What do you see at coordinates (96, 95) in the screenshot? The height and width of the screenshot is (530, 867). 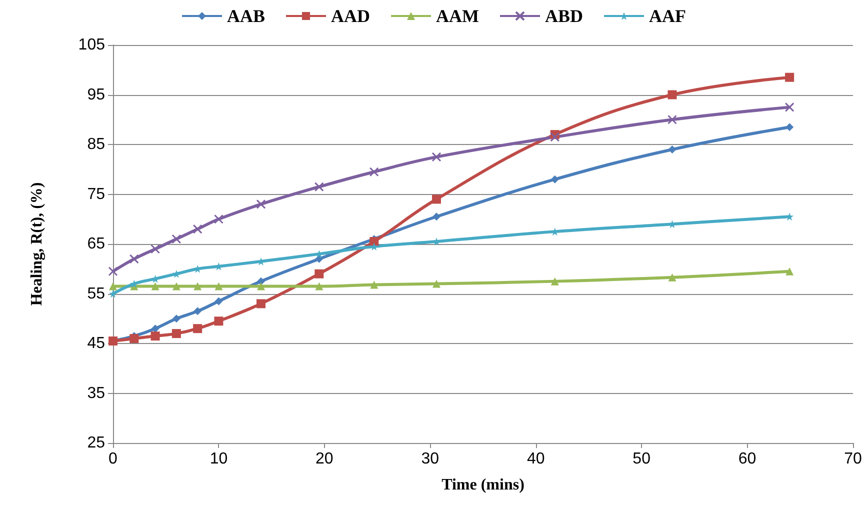 I see `y-tick-label: 95` at bounding box center [96, 95].